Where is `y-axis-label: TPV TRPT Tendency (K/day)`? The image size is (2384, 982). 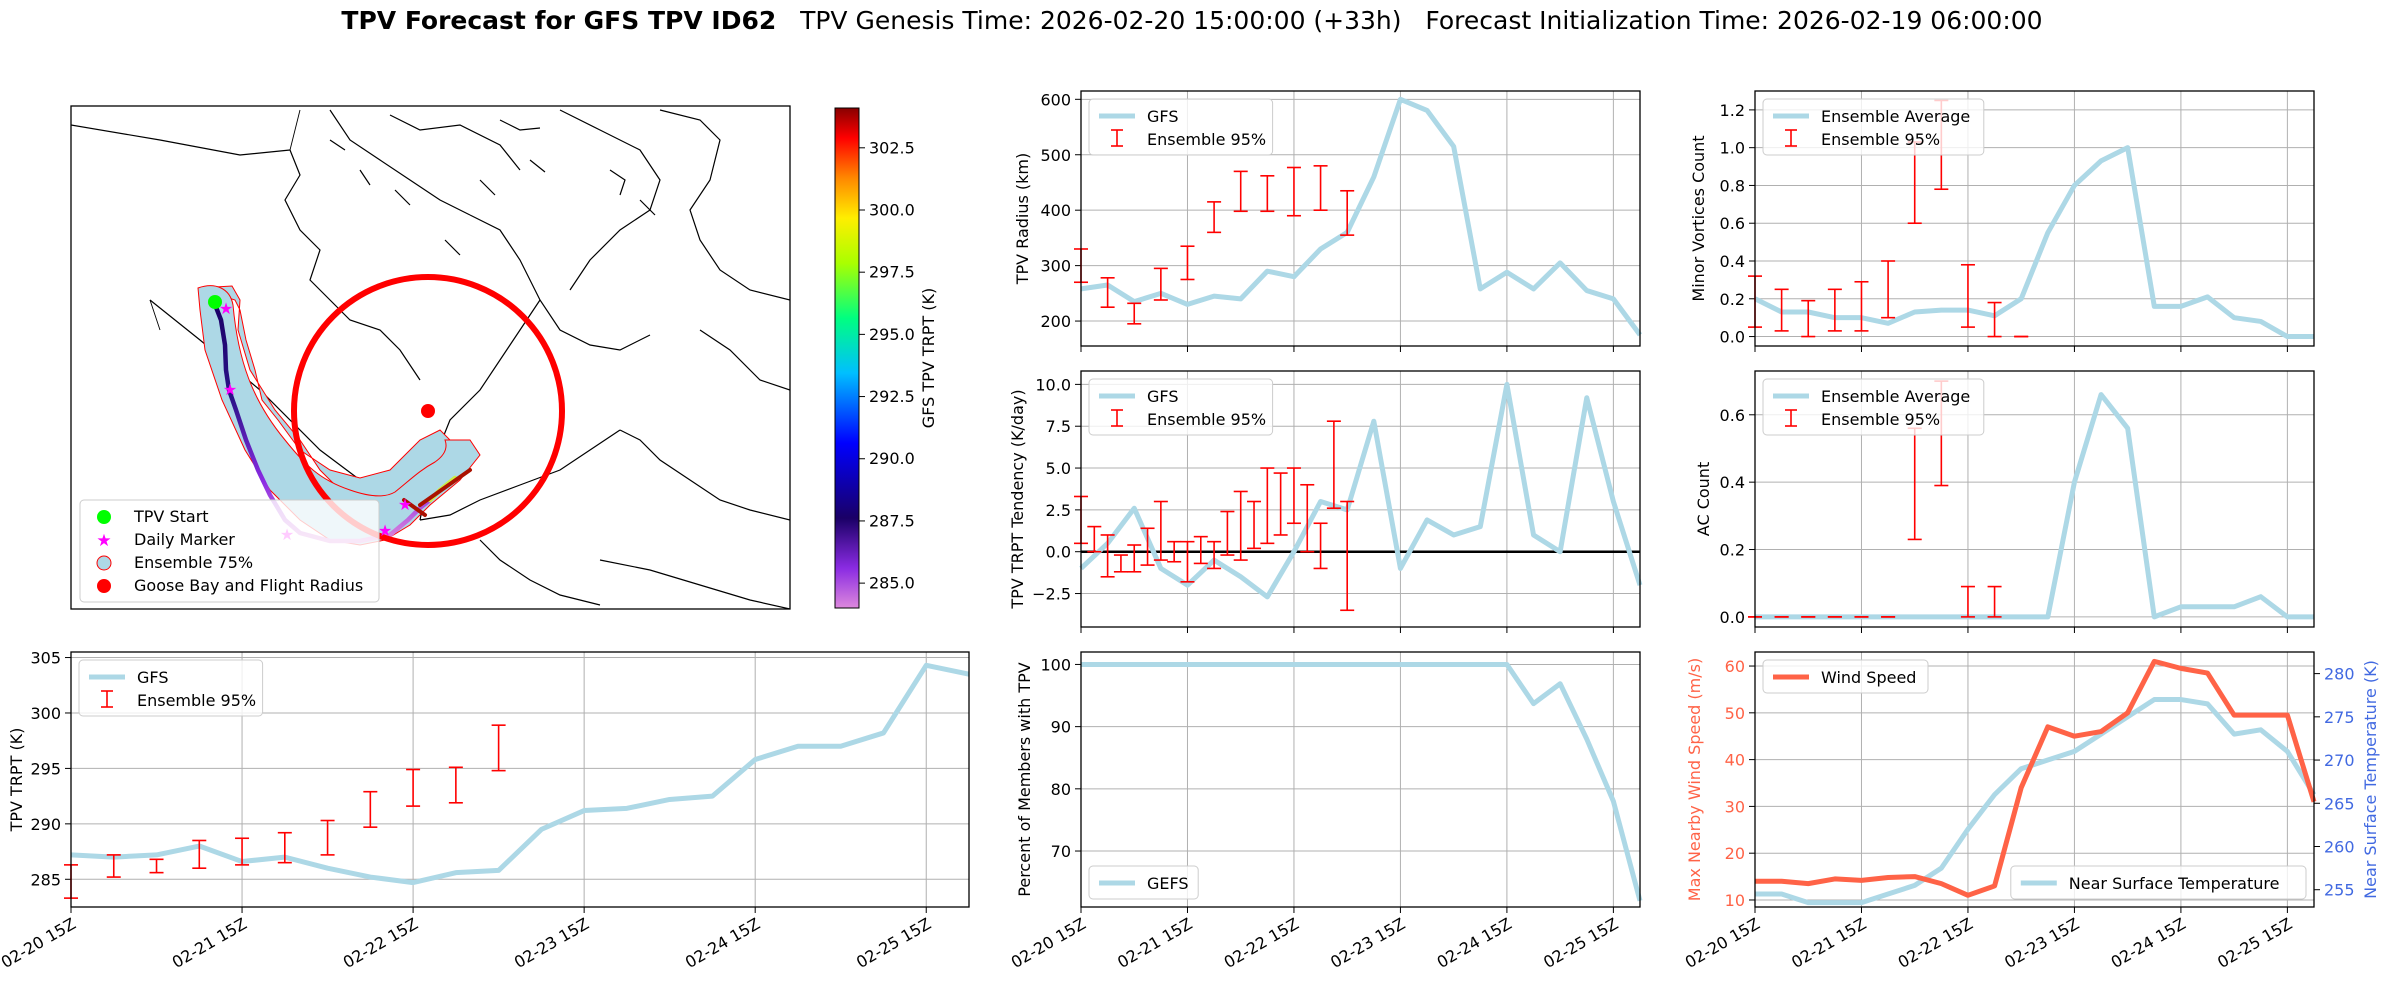
y-axis-label: TPV TRPT Tendency (K/day) is located at coordinates (1017, 499).